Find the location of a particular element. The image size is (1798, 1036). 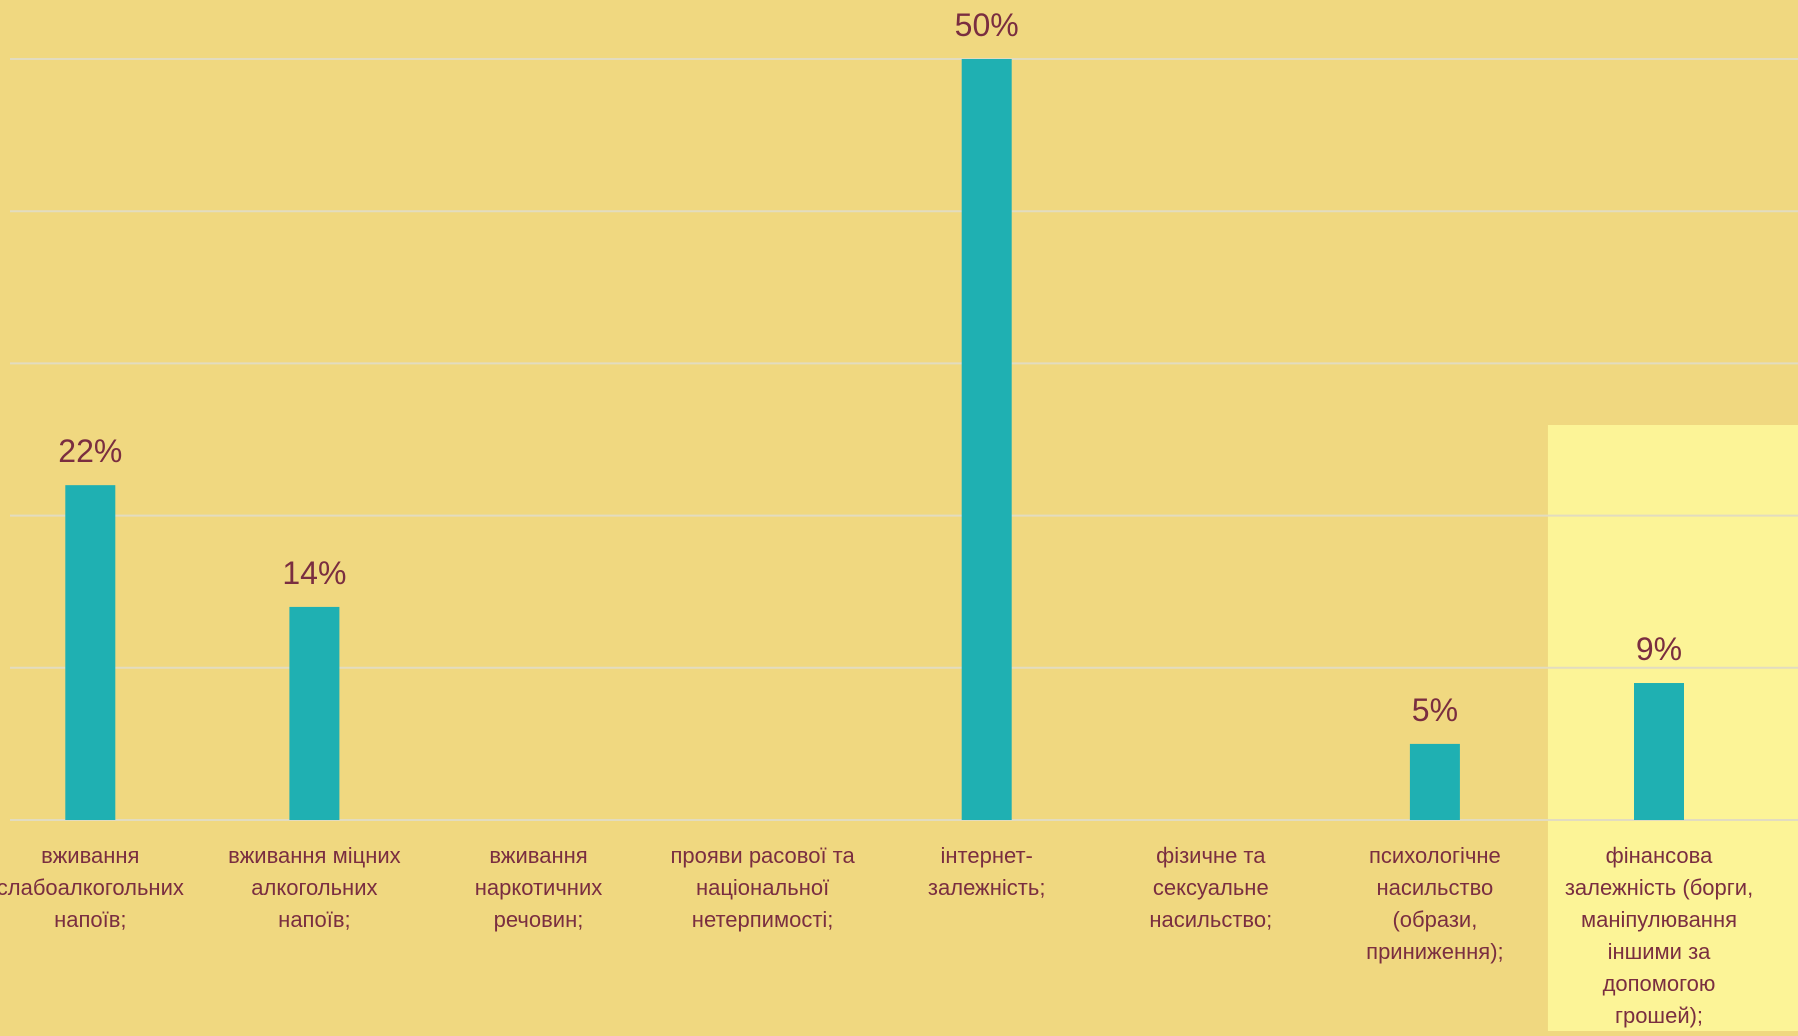

category-label-line: вживання міцних is located at coordinates (314, 855).